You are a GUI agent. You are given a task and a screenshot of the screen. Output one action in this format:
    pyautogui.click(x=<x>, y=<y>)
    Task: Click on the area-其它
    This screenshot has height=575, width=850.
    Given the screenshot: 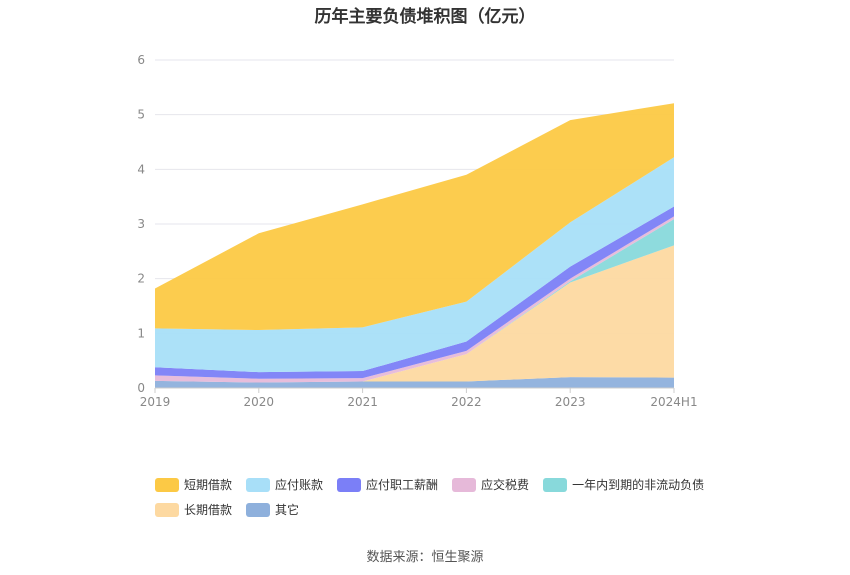 What is the action you would take?
    pyautogui.click(x=414, y=382)
    